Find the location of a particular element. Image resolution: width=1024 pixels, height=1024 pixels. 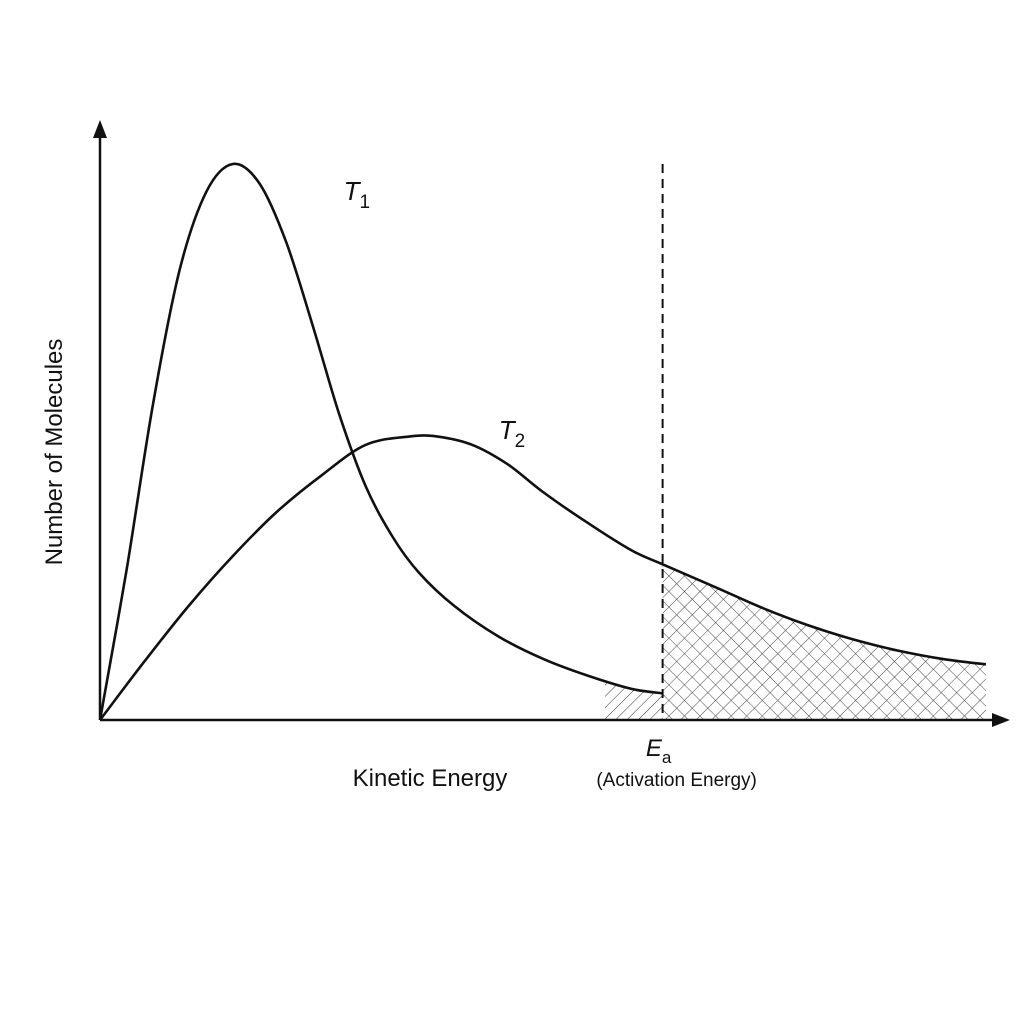

series-label-1: T1 is located at coordinates (357, 194).